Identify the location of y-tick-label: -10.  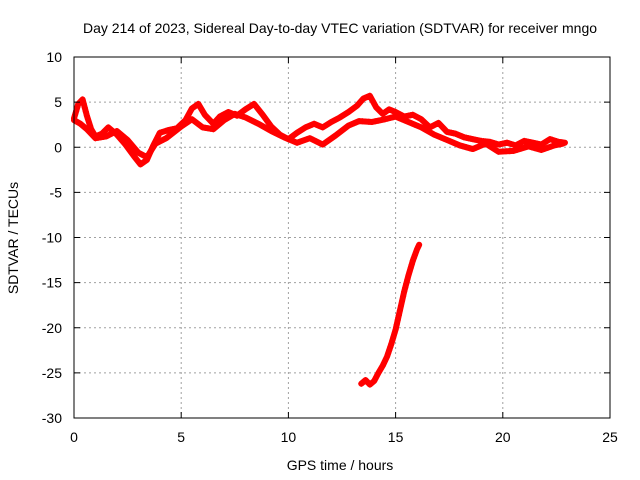
(52, 238).